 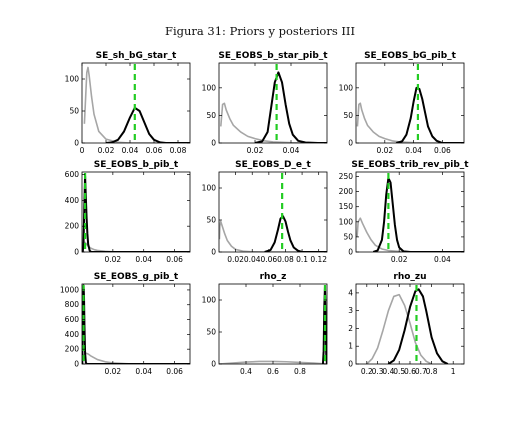 What do you see at coordinates (350, 292) in the screenshot?
I see `y-tick-label: 4` at bounding box center [350, 292].